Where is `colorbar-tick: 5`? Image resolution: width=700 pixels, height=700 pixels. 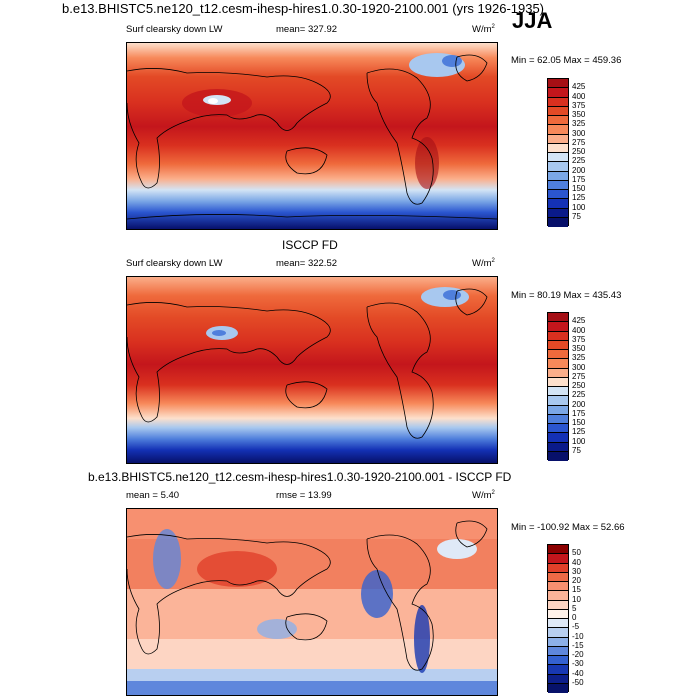 colorbar-tick: 5 is located at coordinates (574, 608).